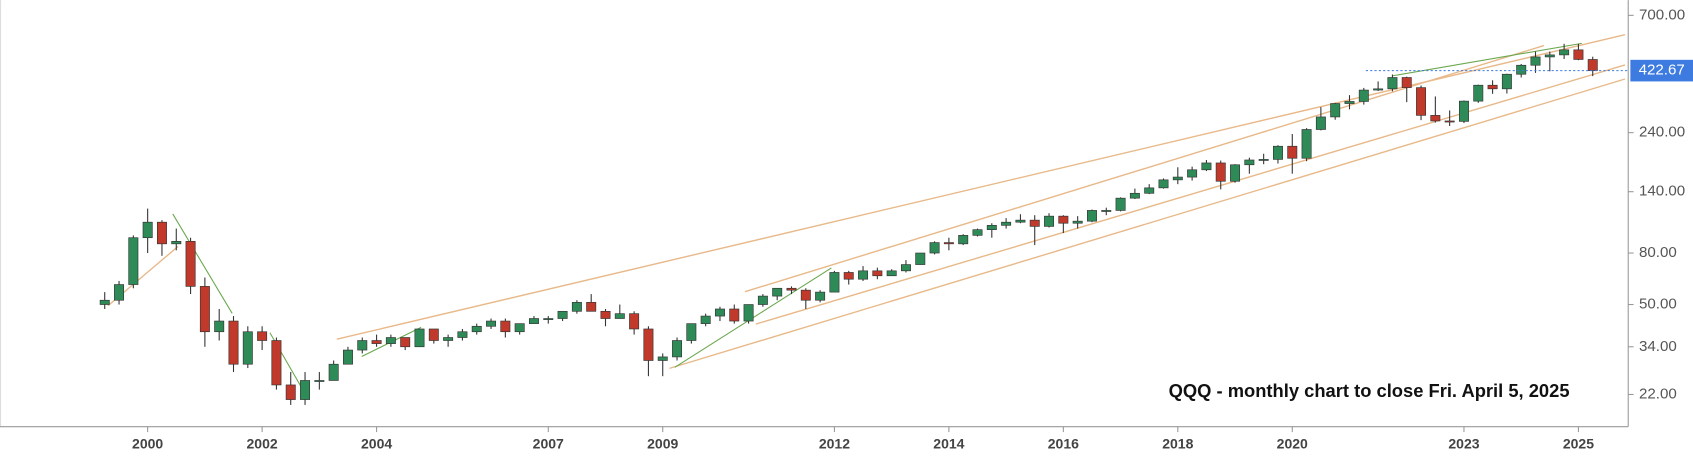 The width and height of the screenshot is (1693, 456). What do you see at coordinates (948, 444) in the screenshot?
I see `x-tick-label: 2014` at bounding box center [948, 444].